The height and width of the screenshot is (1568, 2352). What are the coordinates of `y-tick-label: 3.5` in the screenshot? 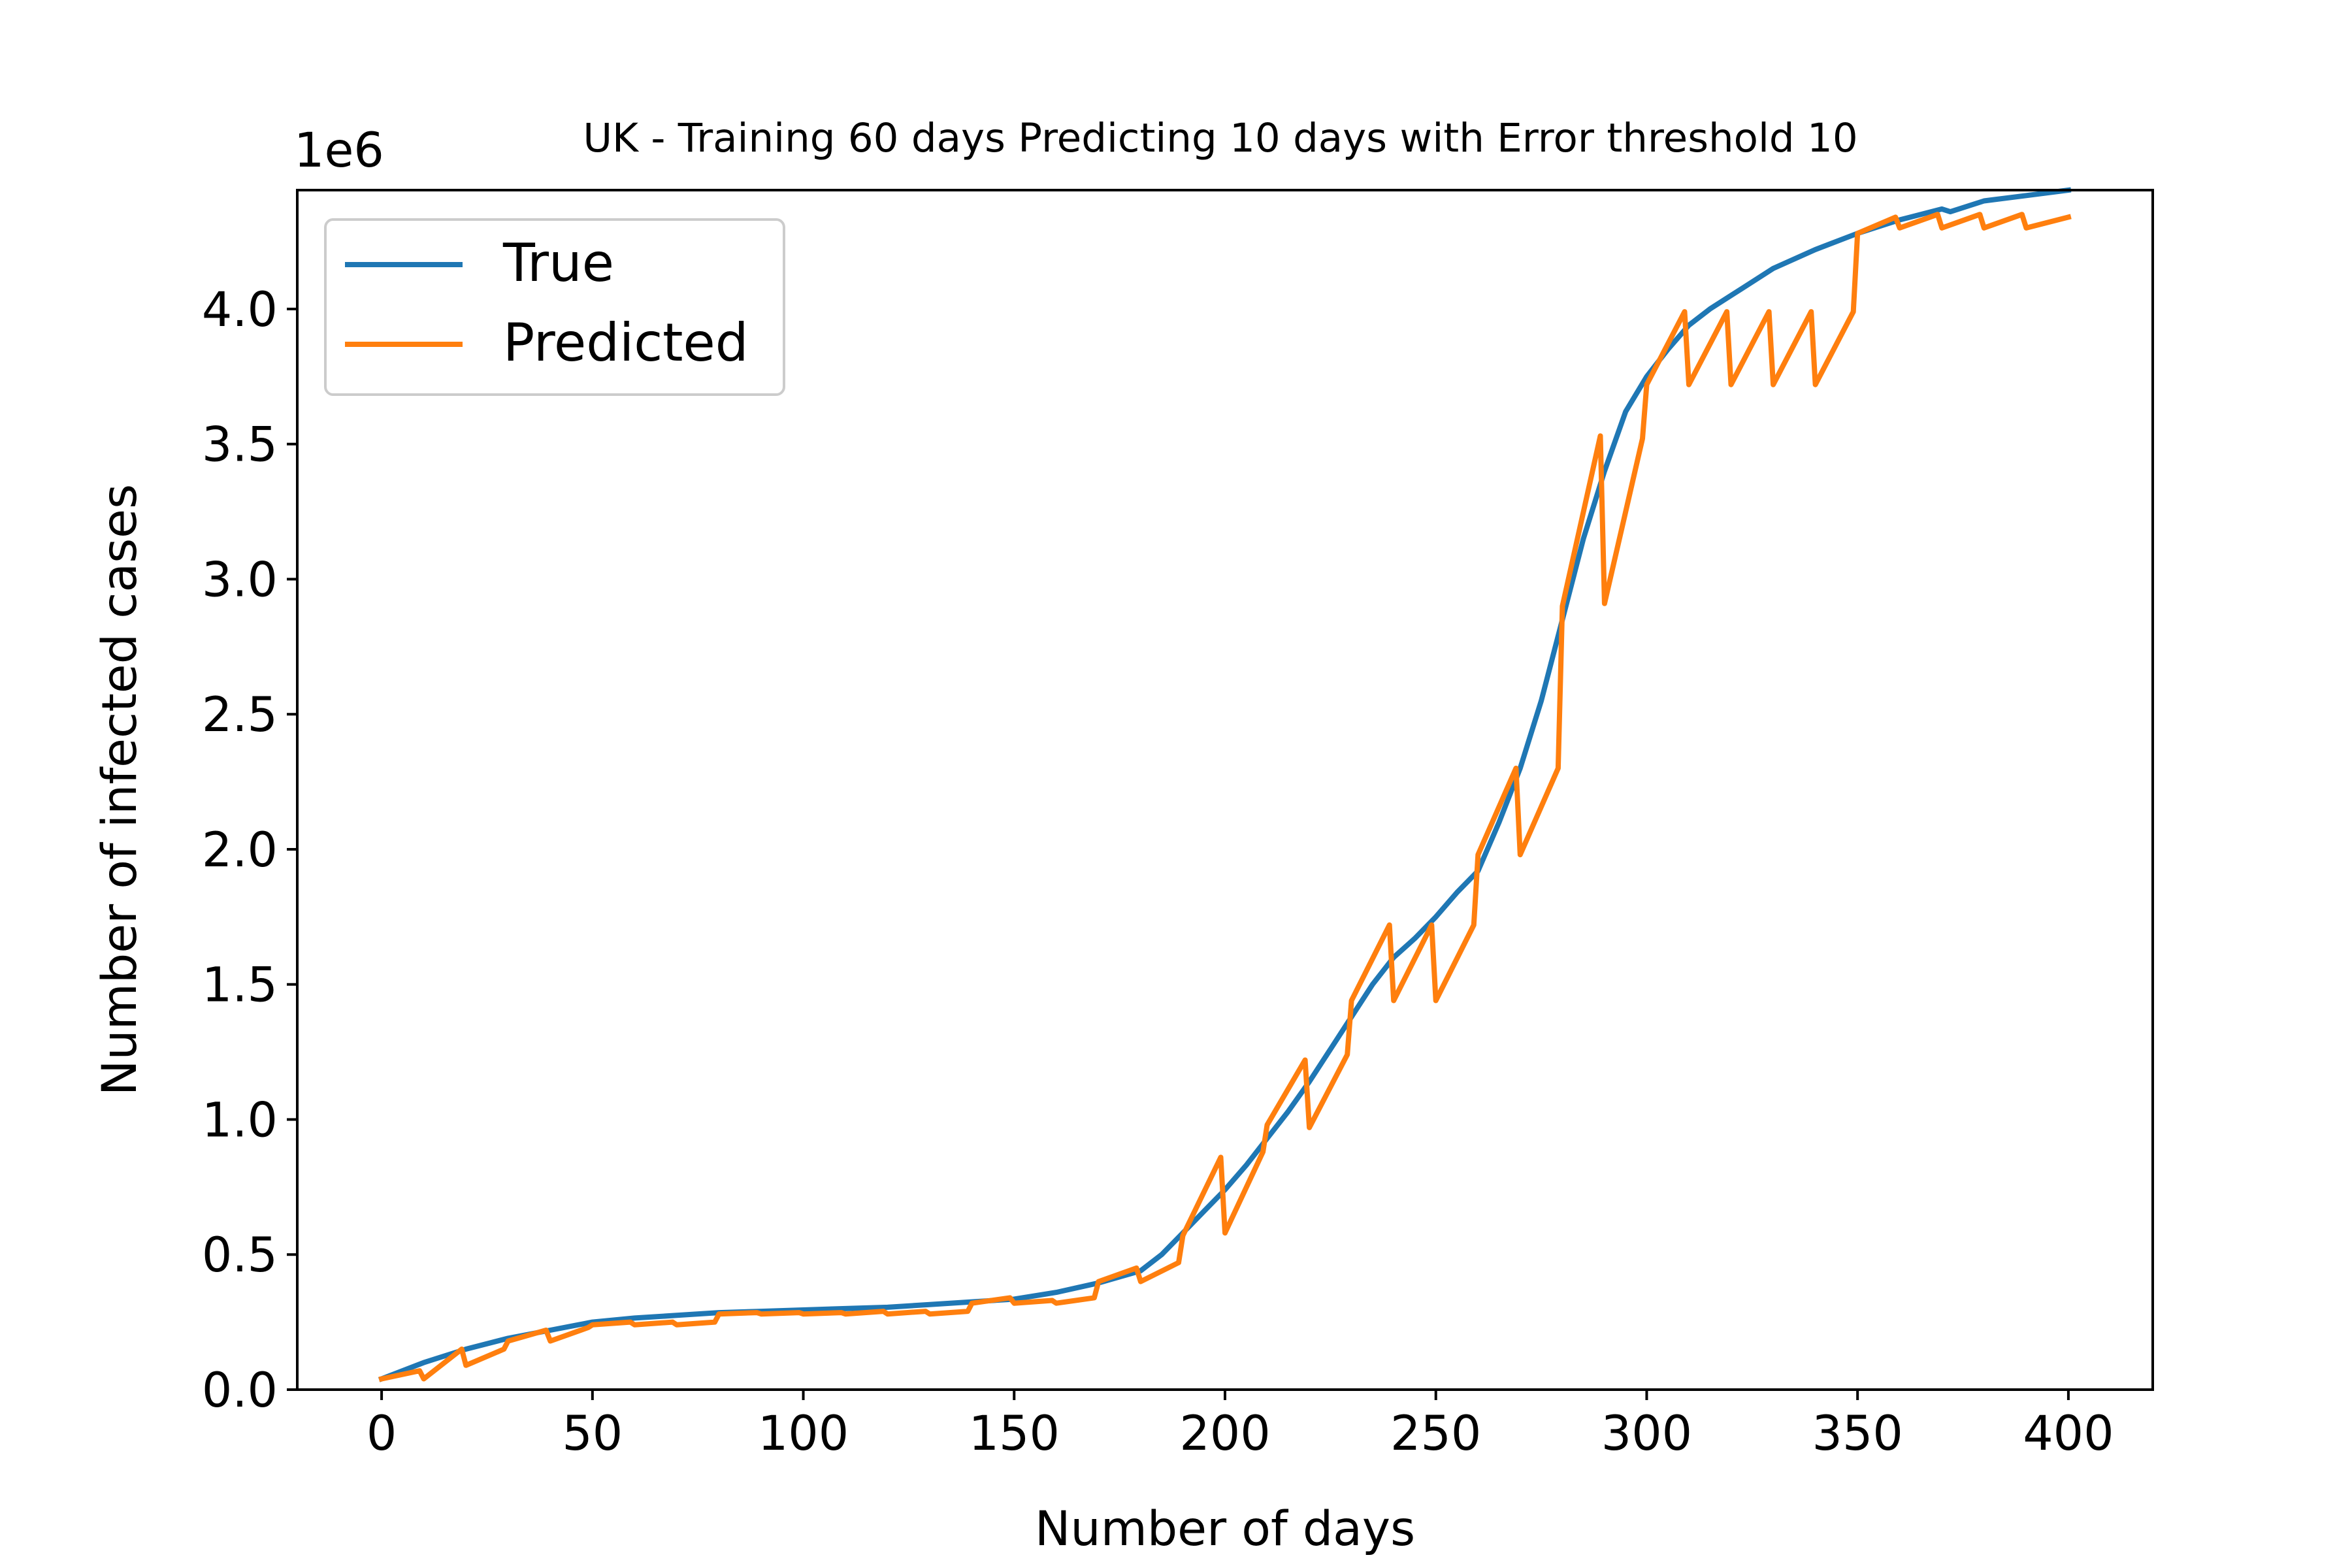 It's located at (240, 445).